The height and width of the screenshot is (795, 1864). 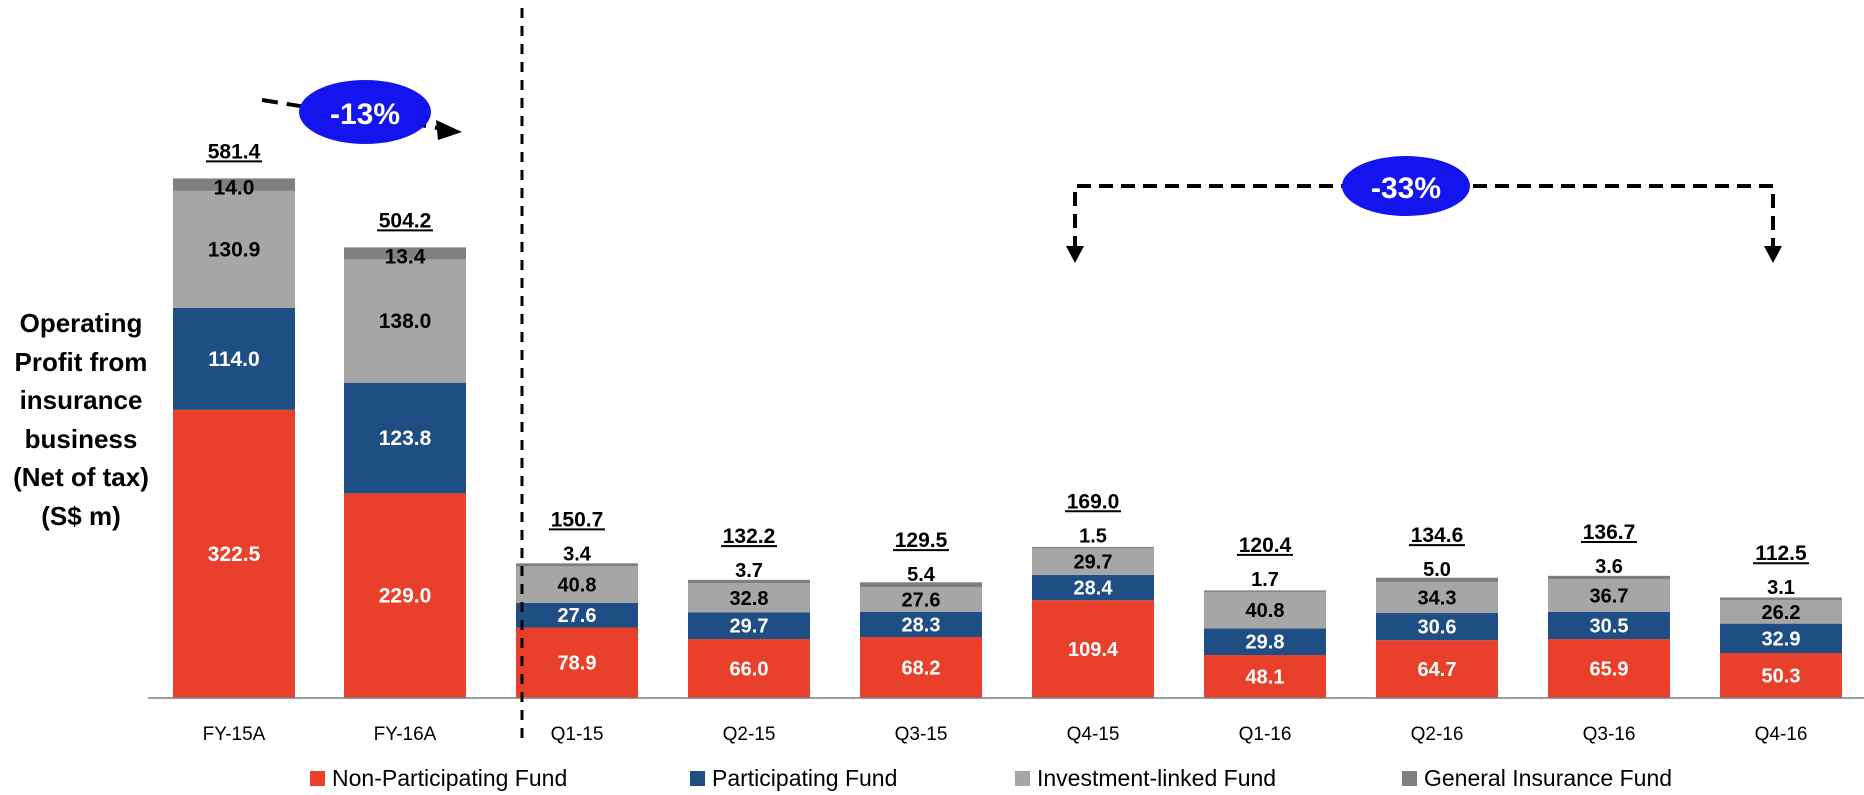 What do you see at coordinates (1609, 567) in the screenshot?
I see `data-label: 3.6` at bounding box center [1609, 567].